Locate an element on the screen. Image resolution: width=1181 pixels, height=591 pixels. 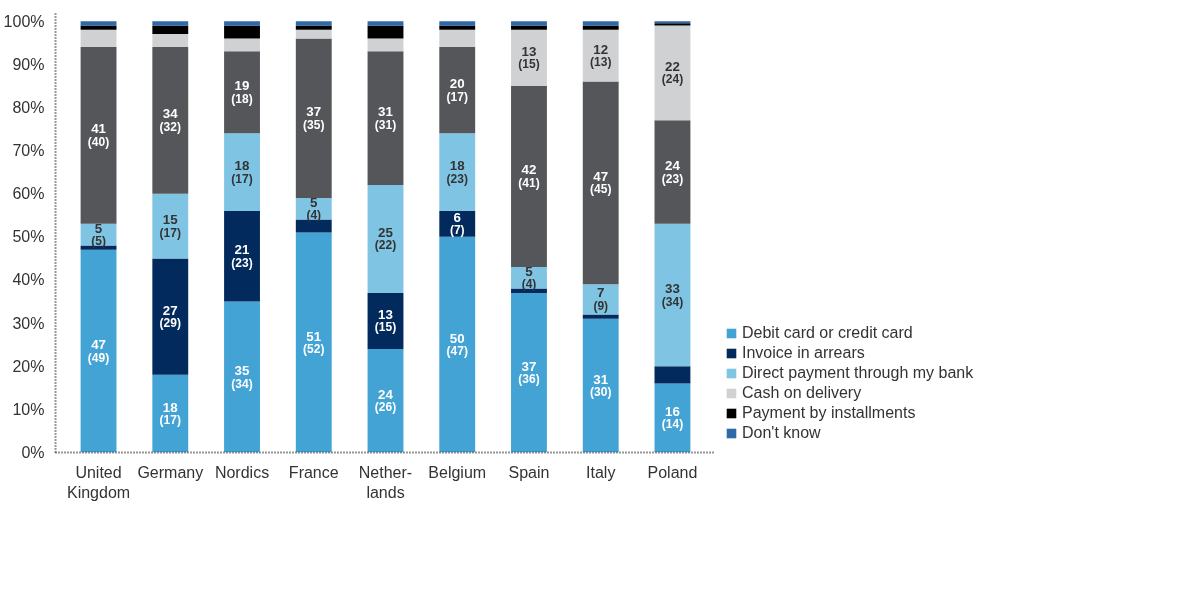
y-tick-label: 50% is located at coordinates (28, 237).